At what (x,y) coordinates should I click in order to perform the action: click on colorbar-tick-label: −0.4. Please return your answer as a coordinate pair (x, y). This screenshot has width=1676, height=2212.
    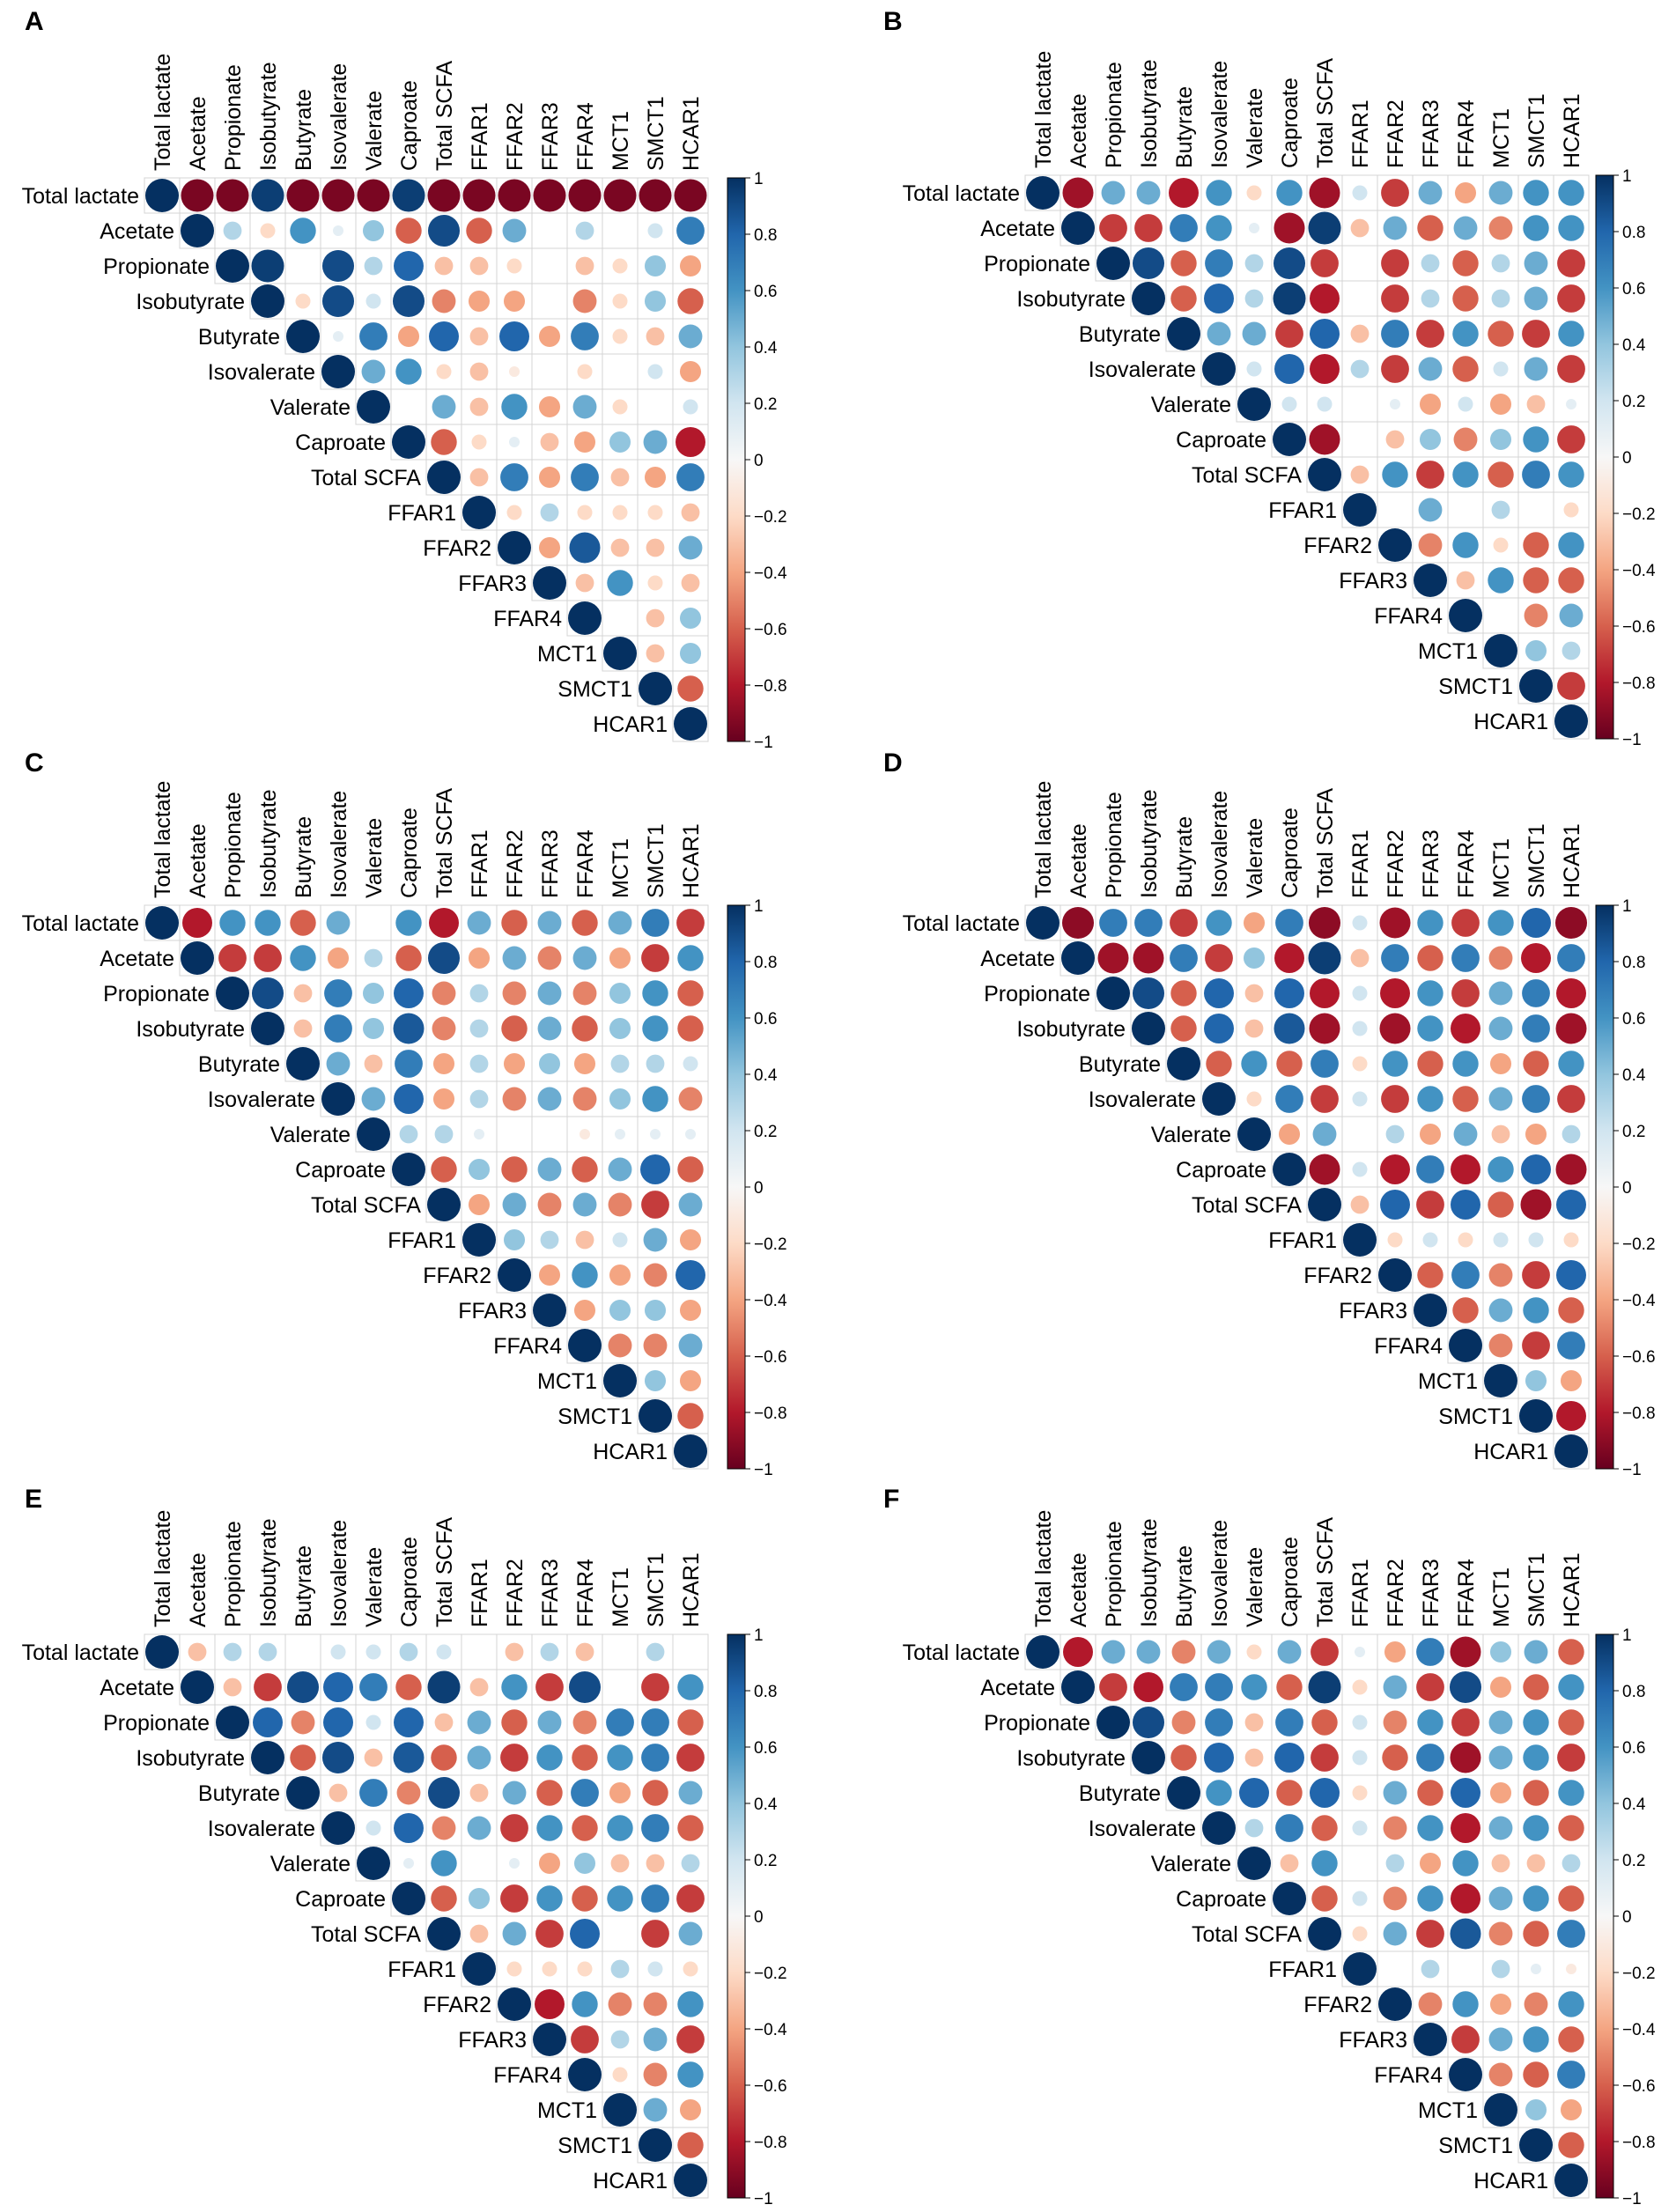
    Looking at the image, I should click on (770, 1301).